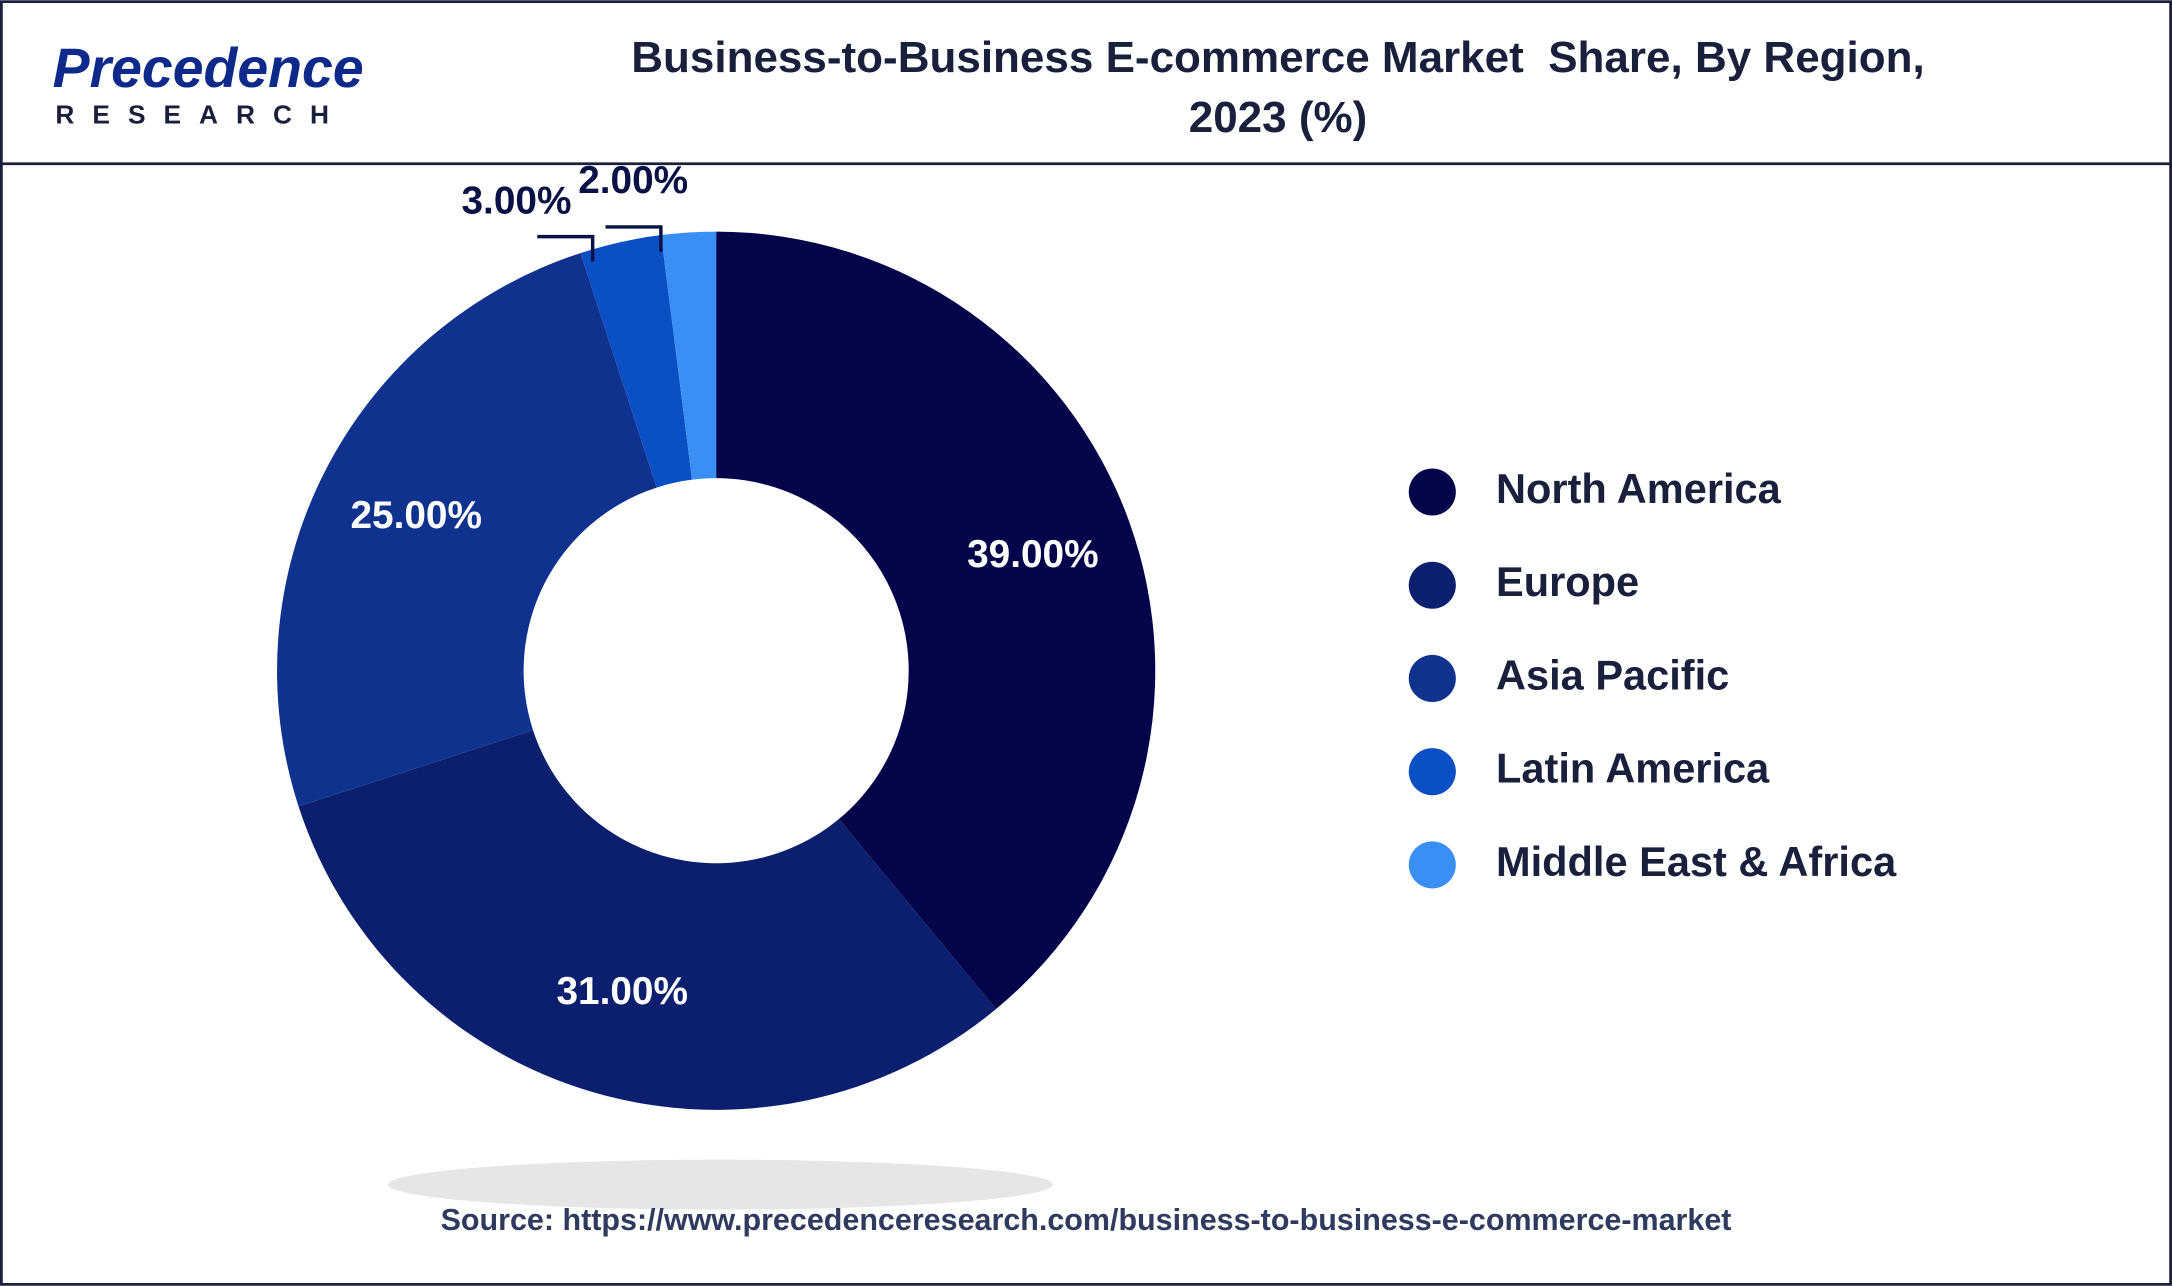 This screenshot has height=1286, width=2172. What do you see at coordinates (1612, 674) in the screenshot?
I see `legend-label: Asia Pacific` at bounding box center [1612, 674].